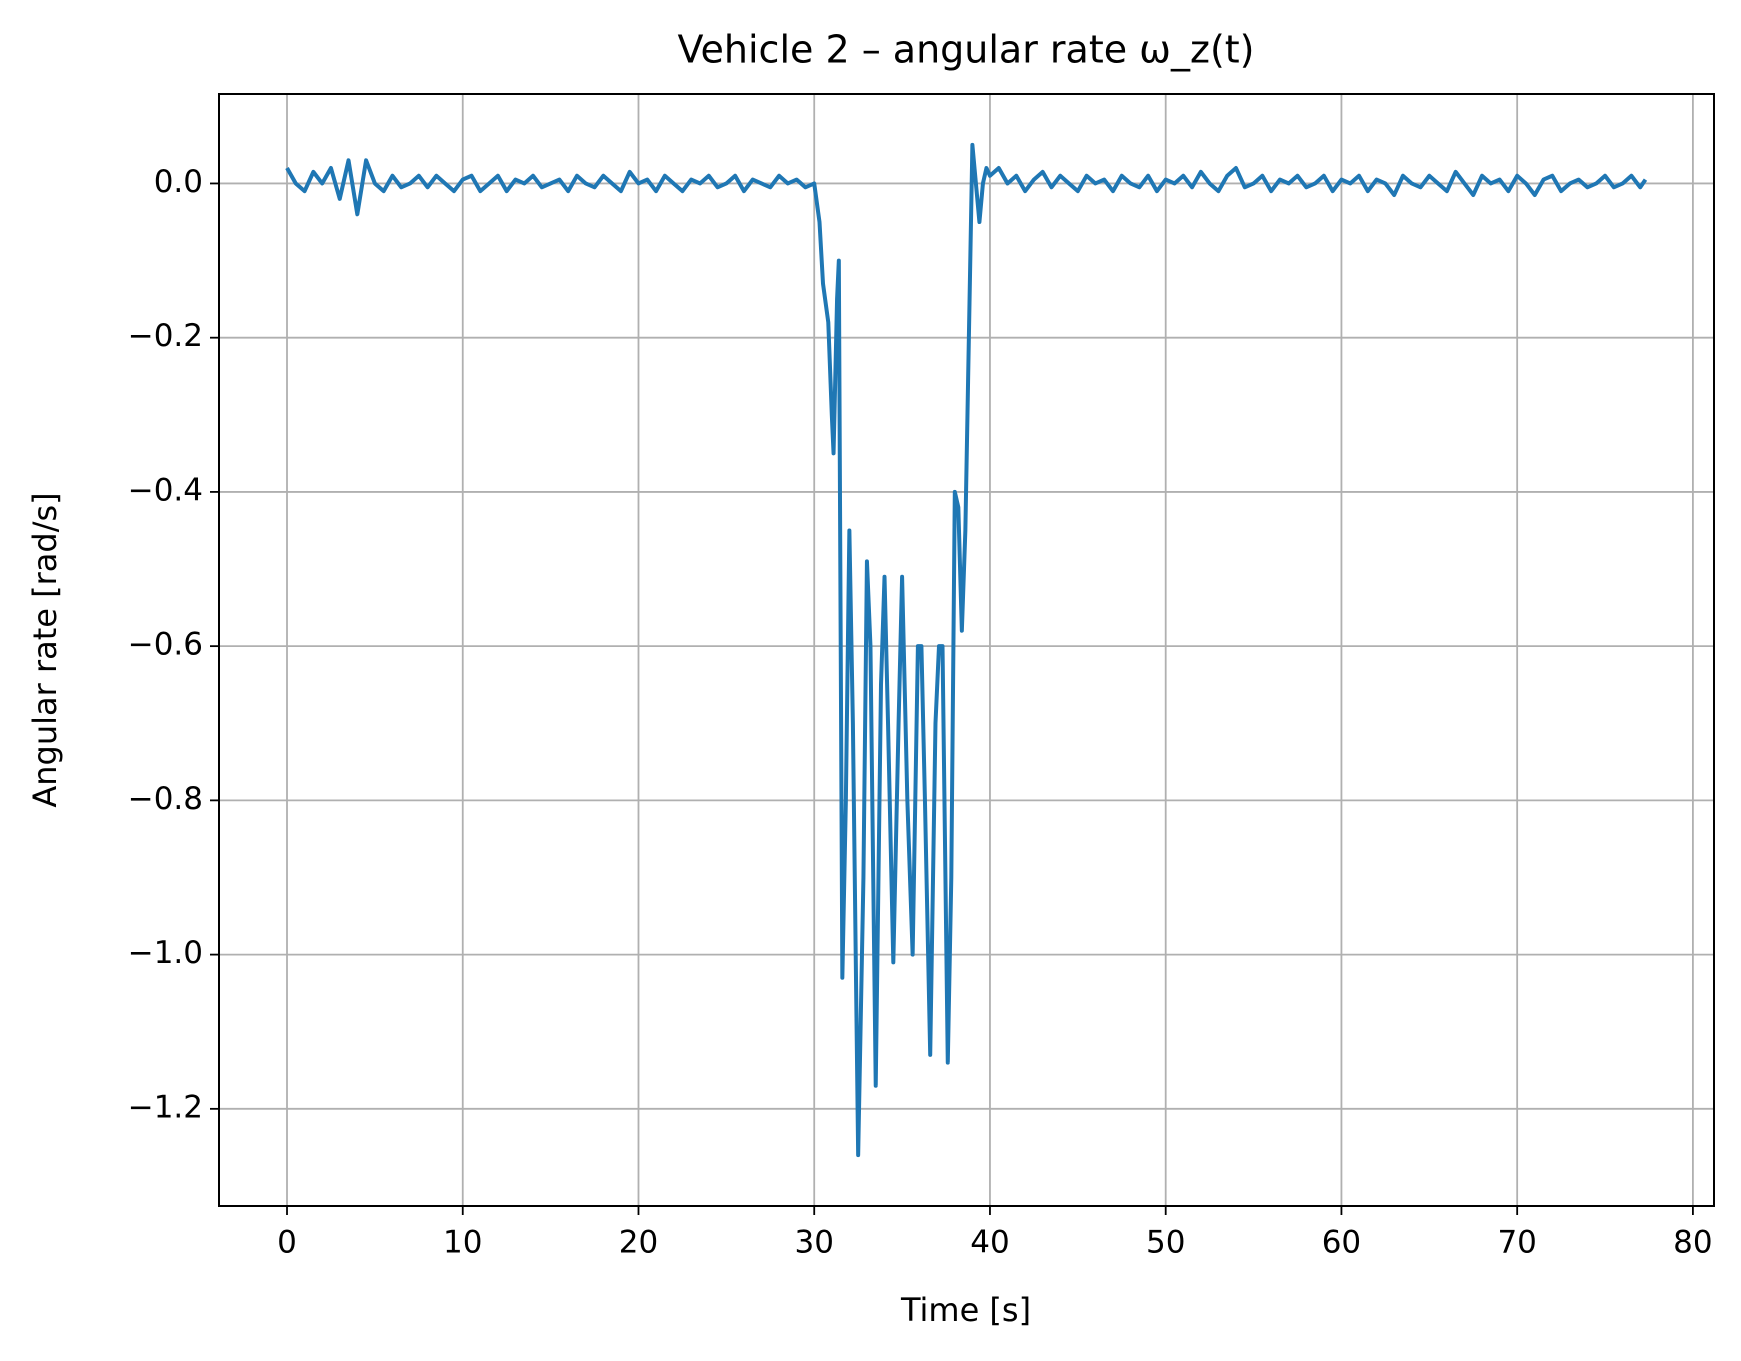 The width and height of the screenshot is (1741, 1361). Describe the element at coordinates (989, 1243) in the screenshot. I see `x-tick-label: 40` at that location.